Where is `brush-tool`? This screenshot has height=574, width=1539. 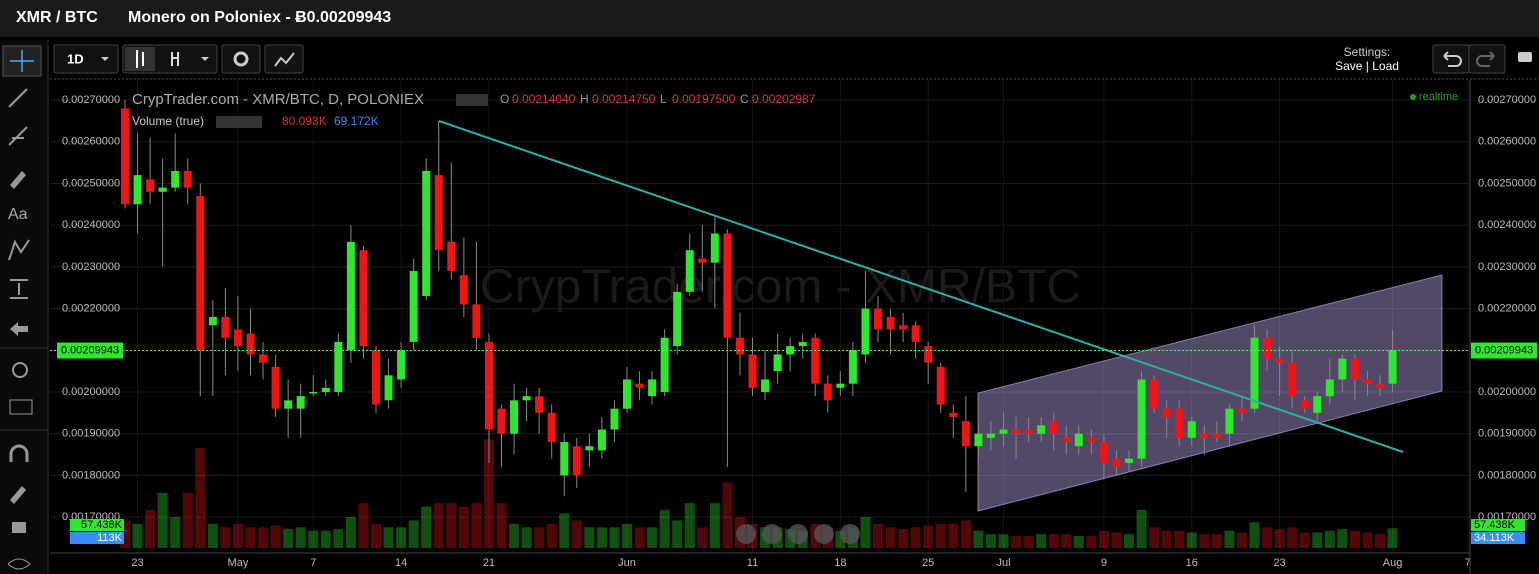
brush-tool is located at coordinates (18, 180).